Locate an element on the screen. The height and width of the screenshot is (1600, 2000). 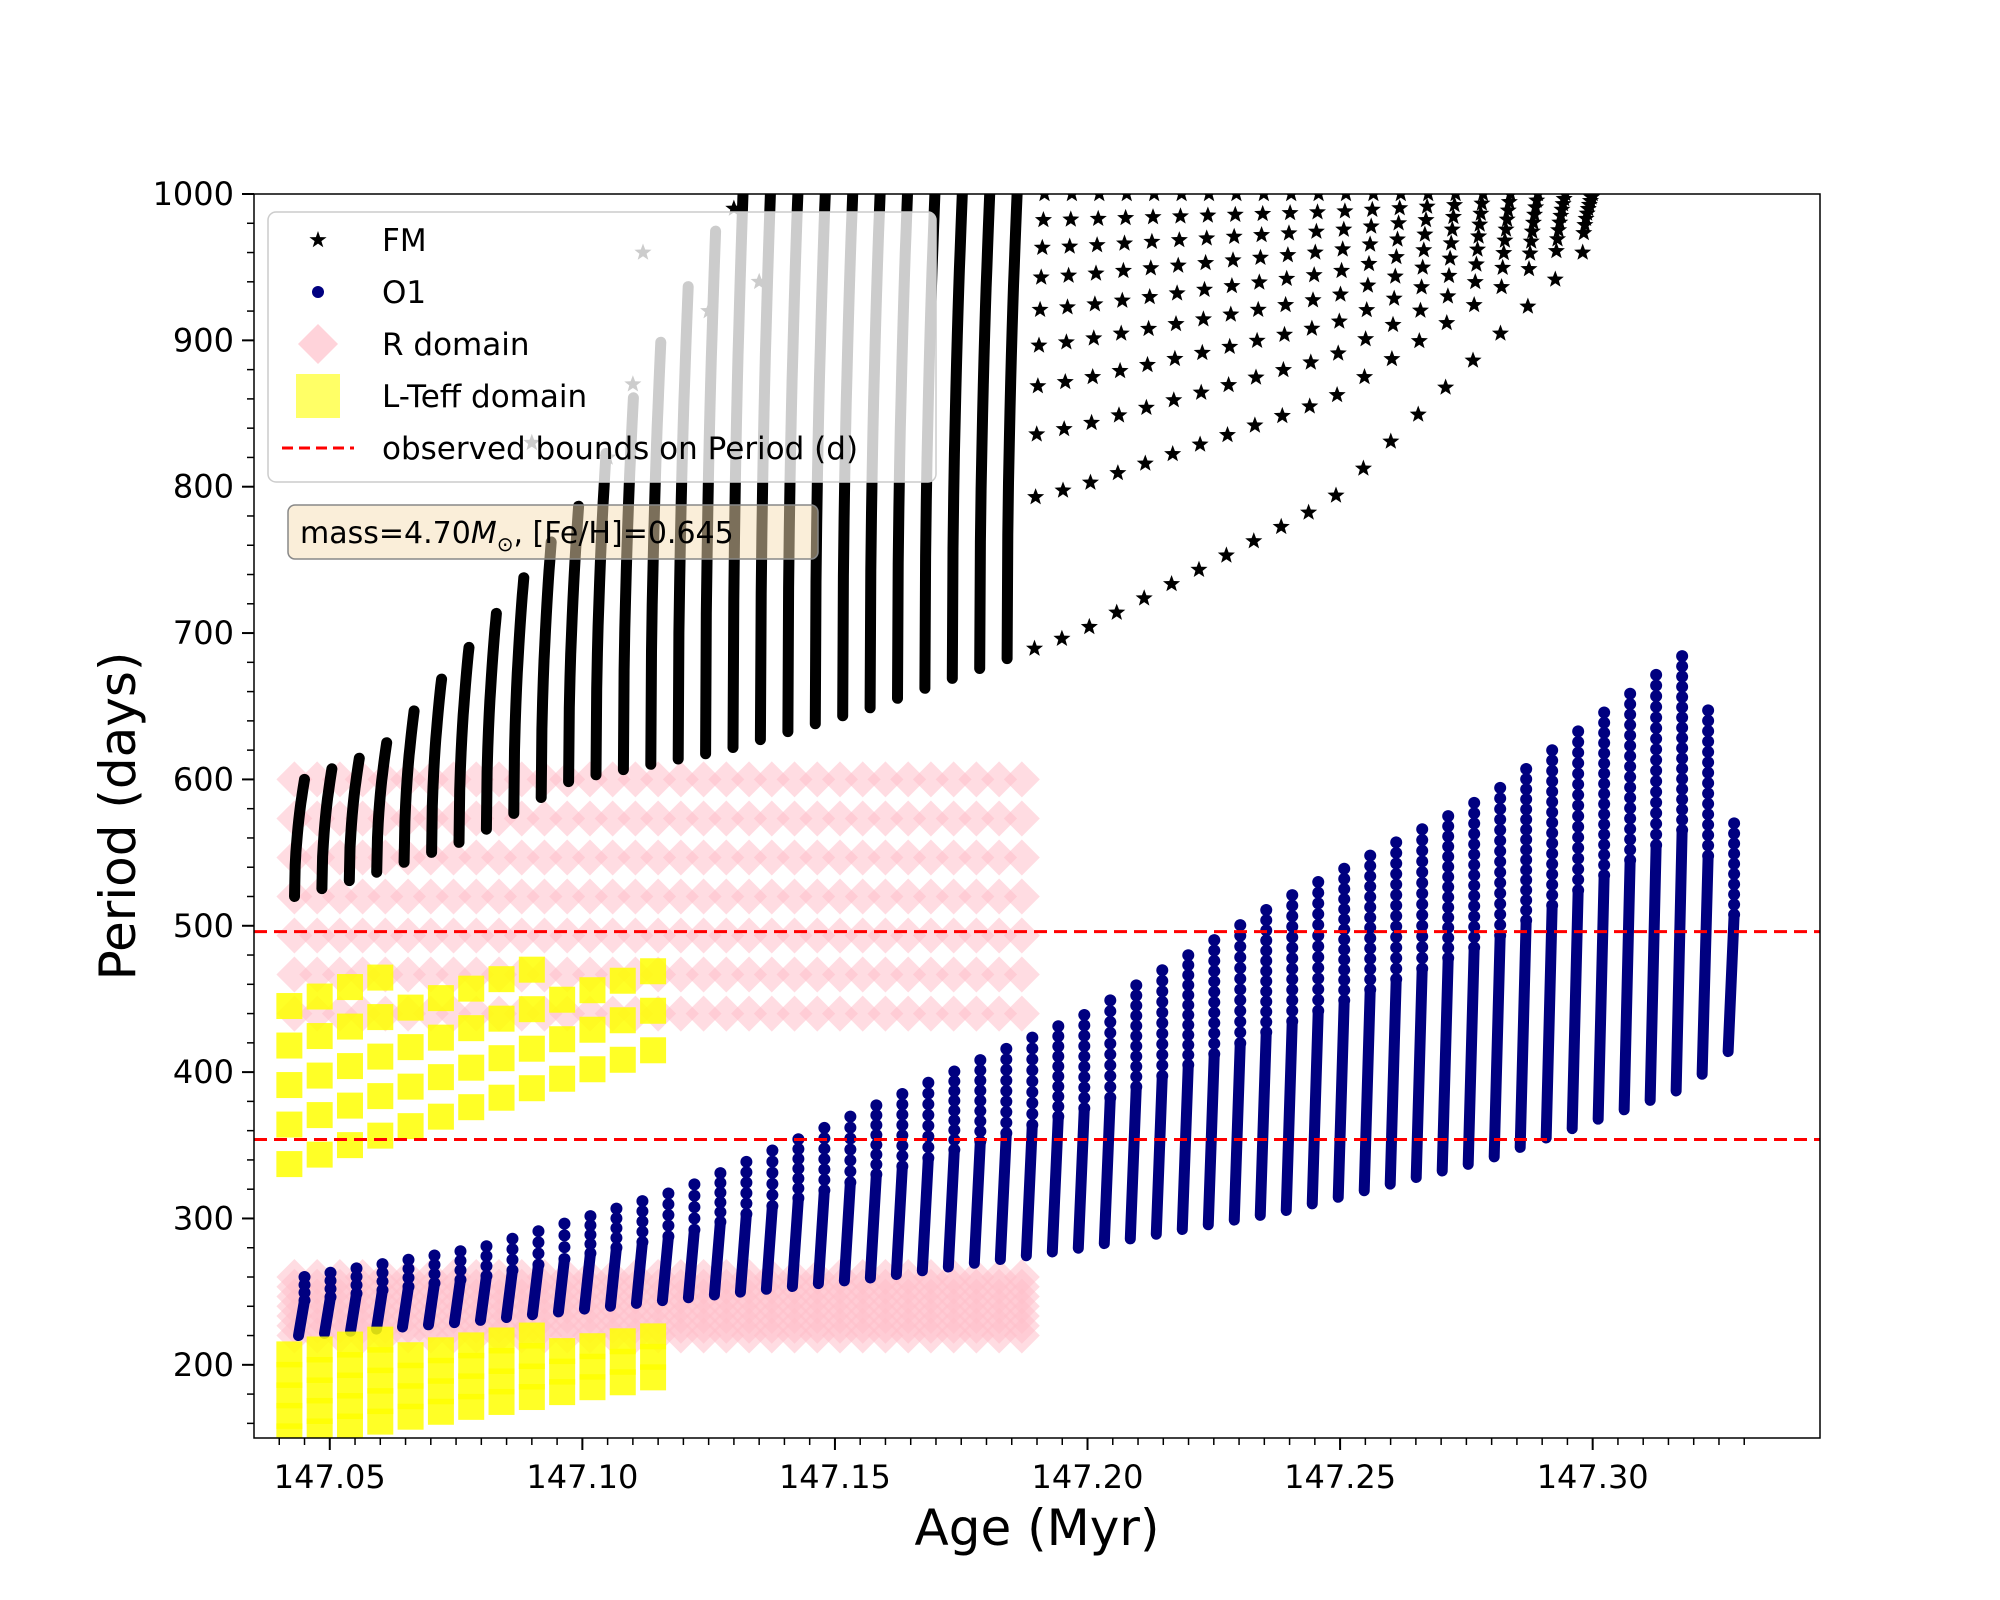
y-tick-label: 500 is located at coordinates (203, 926).